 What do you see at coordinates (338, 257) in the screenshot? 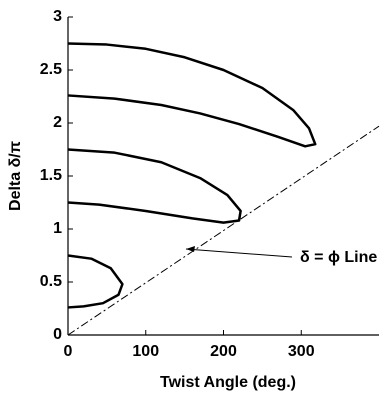
I see `annotation: δ = ϕ Line` at bounding box center [338, 257].